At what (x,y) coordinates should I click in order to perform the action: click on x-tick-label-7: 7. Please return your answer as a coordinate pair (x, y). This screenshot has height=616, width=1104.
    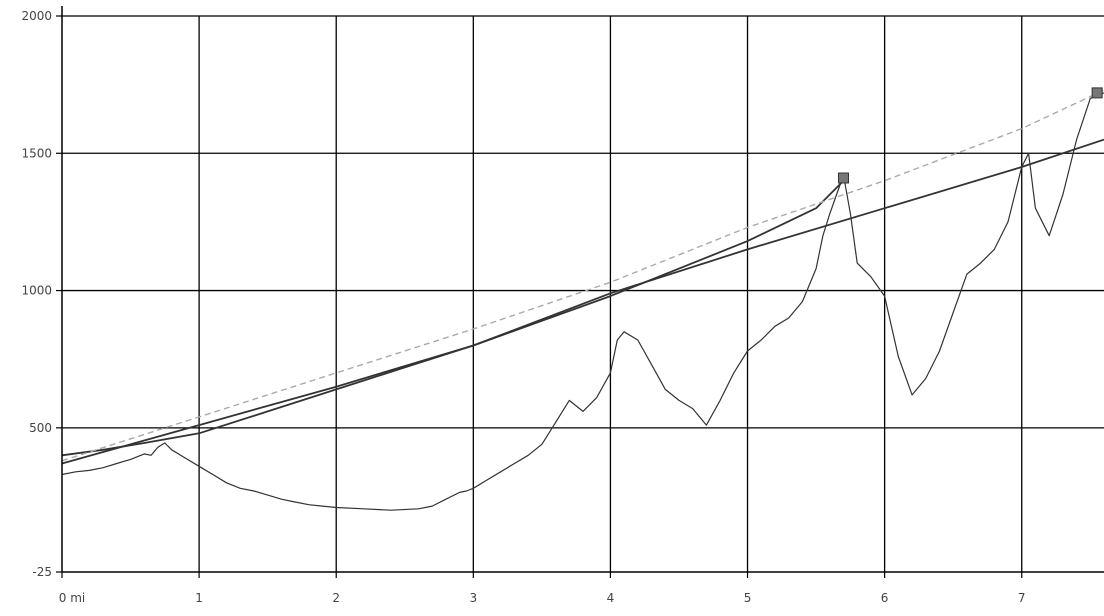
    Looking at the image, I should click on (1022, 598).